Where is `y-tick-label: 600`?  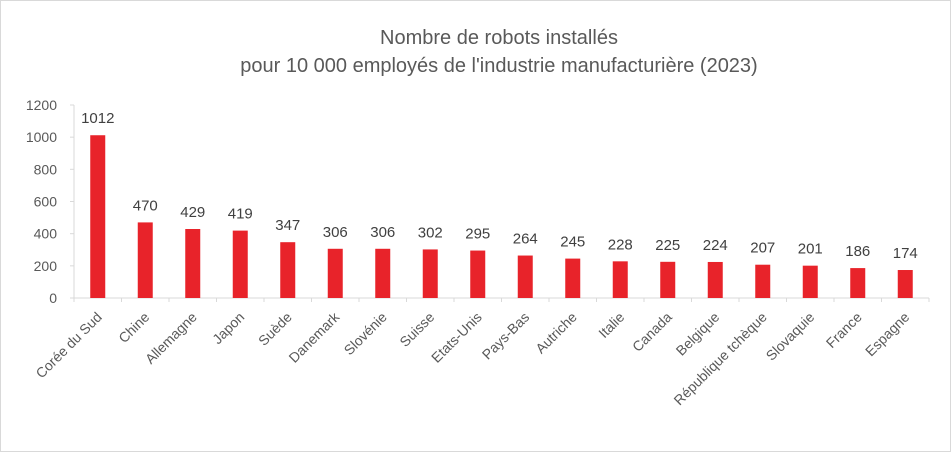
y-tick-label: 600 is located at coordinates (46, 202).